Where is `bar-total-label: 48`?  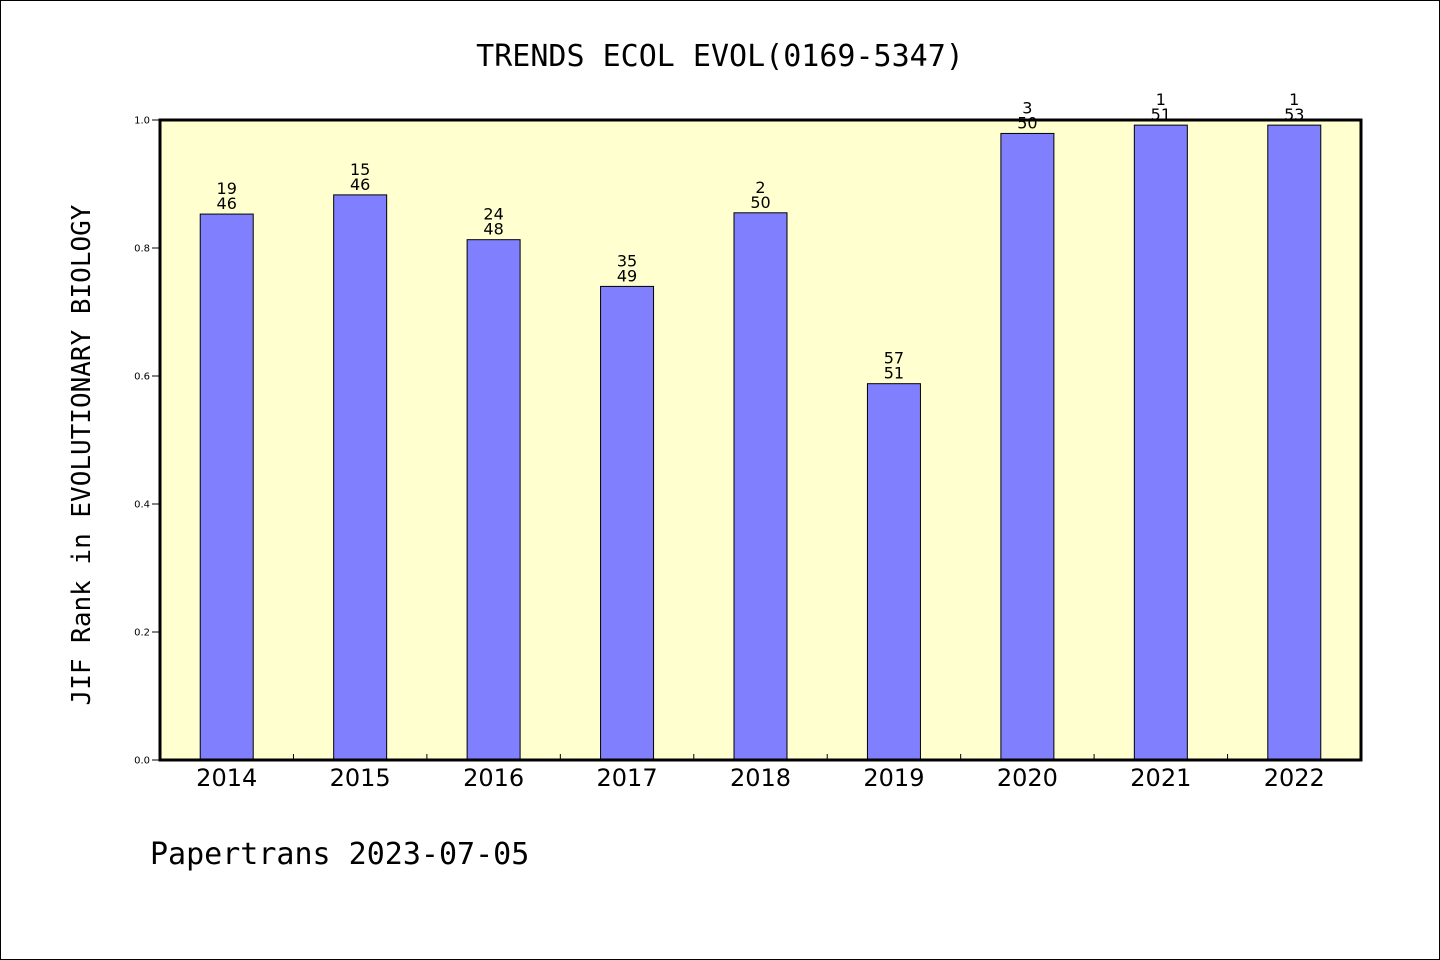 bar-total-label: 48 is located at coordinates (493, 229).